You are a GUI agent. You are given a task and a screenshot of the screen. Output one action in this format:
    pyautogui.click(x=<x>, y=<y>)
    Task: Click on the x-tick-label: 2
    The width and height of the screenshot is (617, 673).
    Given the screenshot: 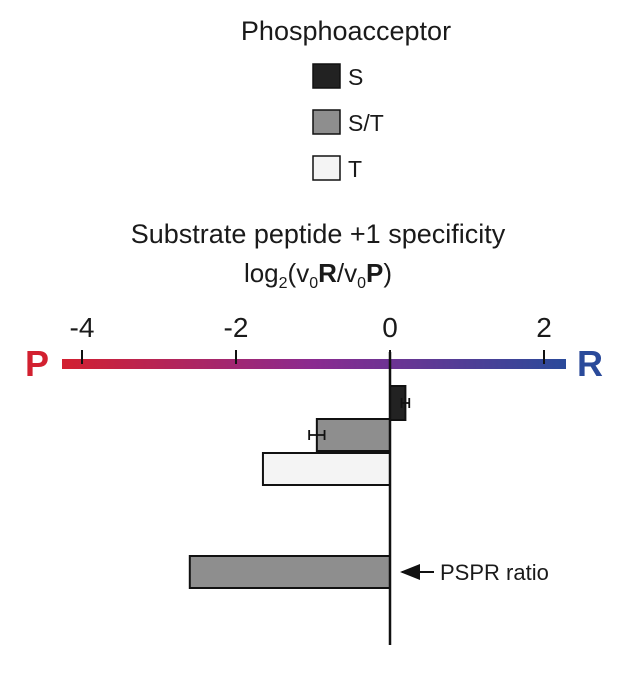 What is the action you would take?
    pyautogui.click(x=544, y=327)
    